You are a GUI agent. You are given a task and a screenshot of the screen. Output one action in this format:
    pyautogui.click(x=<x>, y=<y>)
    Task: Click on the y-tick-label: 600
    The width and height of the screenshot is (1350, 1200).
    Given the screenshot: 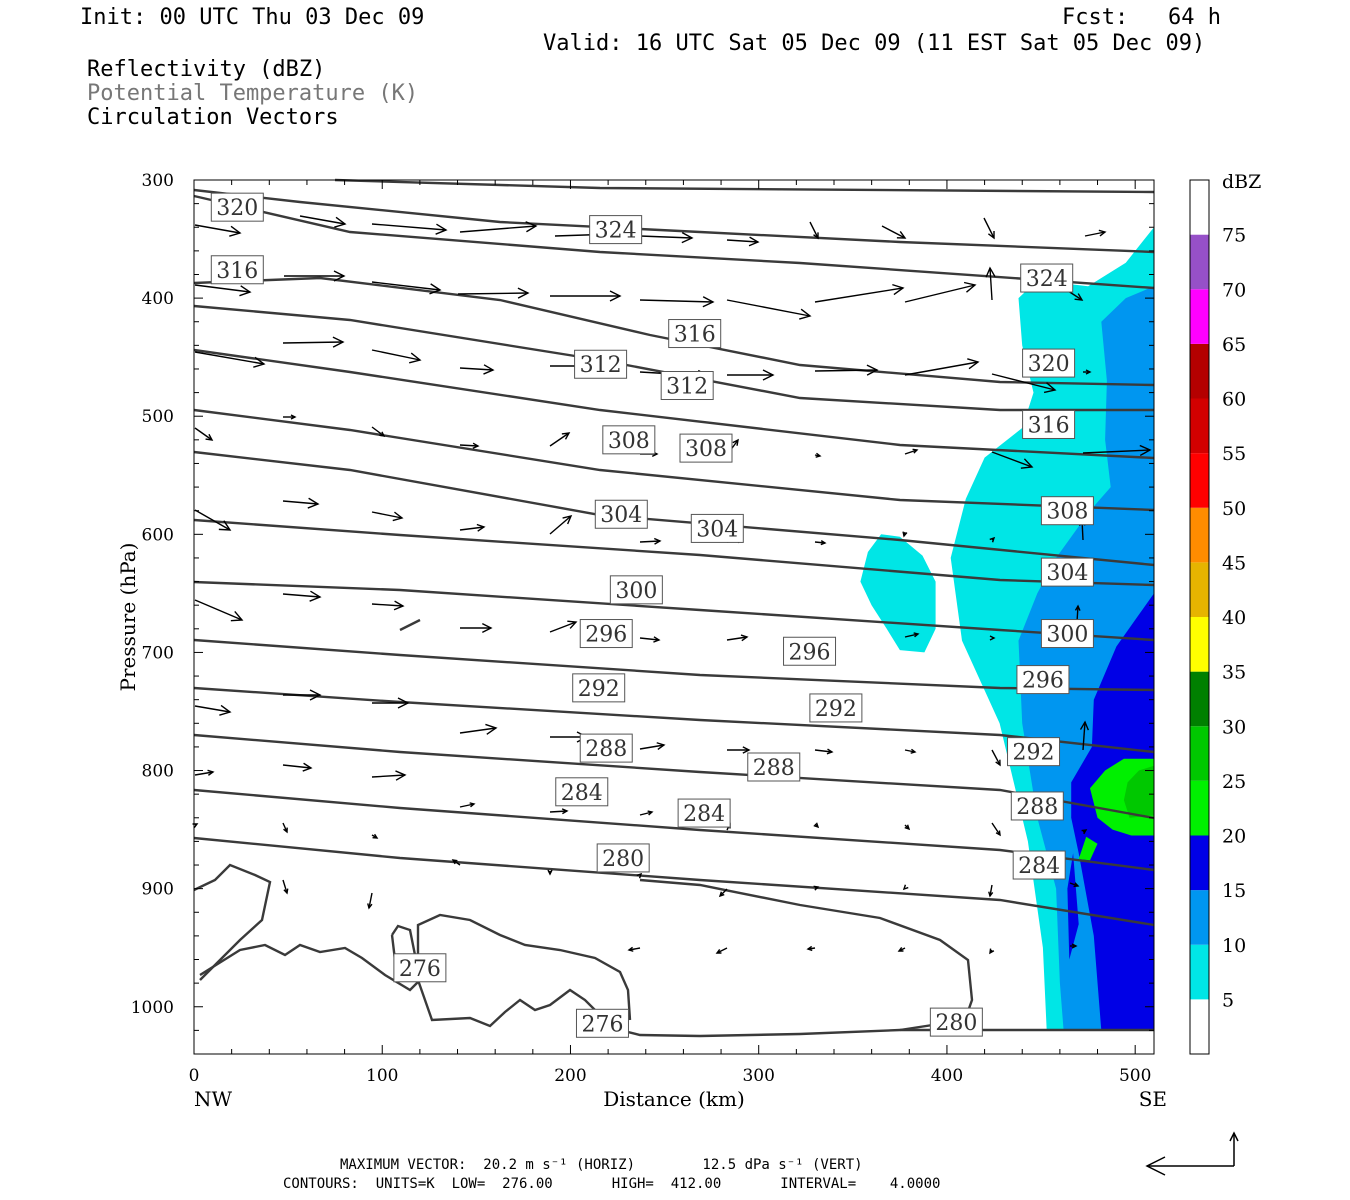 What is the action you would take?
    pyautogui.click(x=158, y=535)
    